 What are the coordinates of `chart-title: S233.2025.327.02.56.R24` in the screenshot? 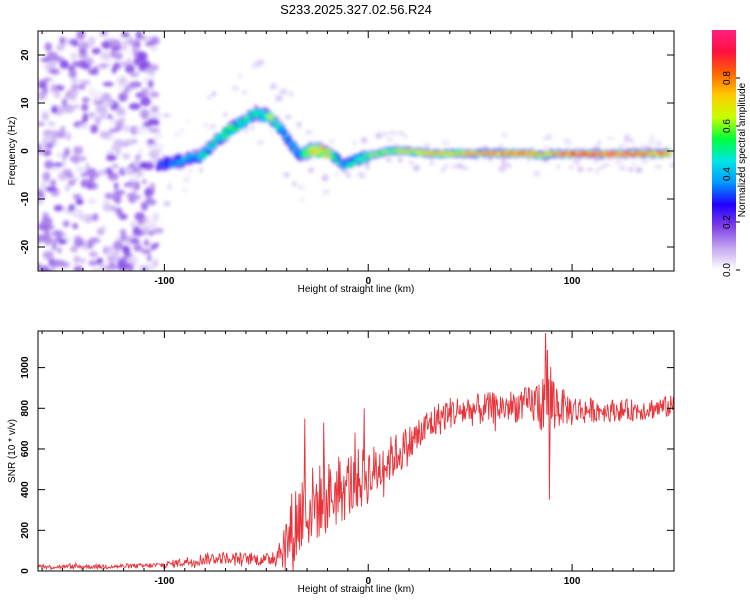 It's located at (356, 9).